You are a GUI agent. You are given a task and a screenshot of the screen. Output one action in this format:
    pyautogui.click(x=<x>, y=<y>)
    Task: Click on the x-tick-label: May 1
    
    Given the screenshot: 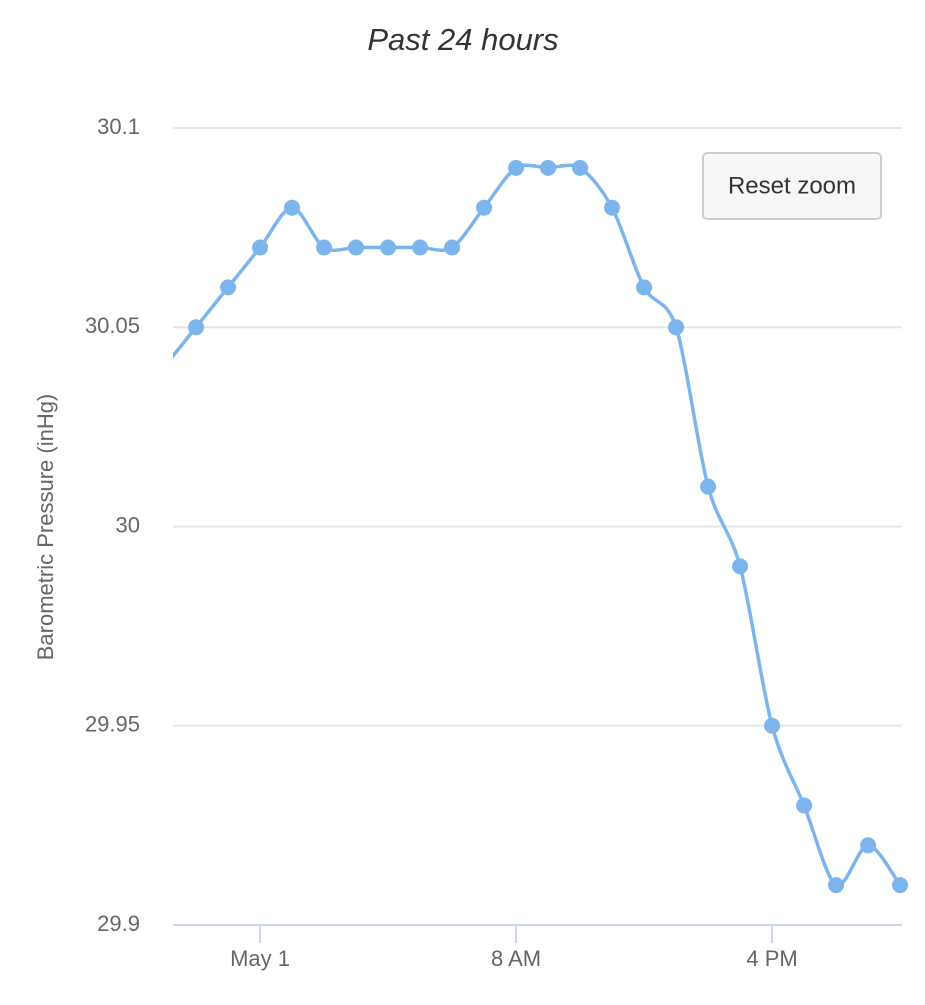 What is the action you would take?
    pyautogui.click(x=260, y=958)
    